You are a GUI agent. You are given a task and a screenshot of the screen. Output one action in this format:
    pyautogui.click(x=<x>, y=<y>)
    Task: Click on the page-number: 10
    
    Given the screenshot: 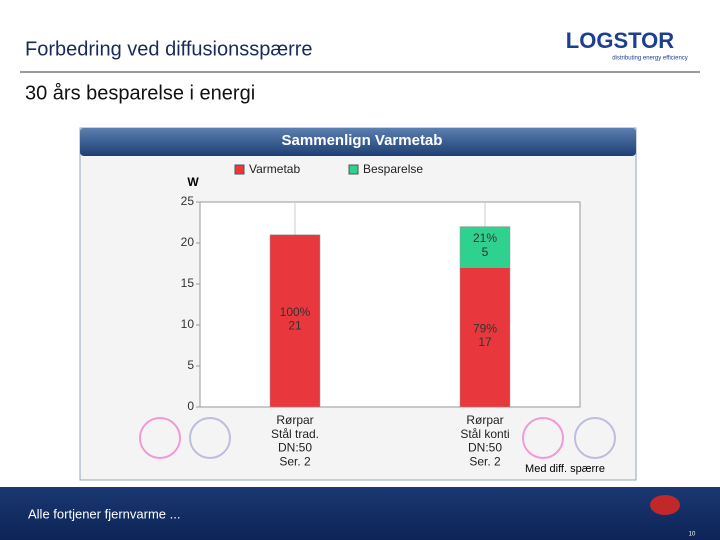 What is the action you would take?
    pyautogui.click(x=692, y=535)
    